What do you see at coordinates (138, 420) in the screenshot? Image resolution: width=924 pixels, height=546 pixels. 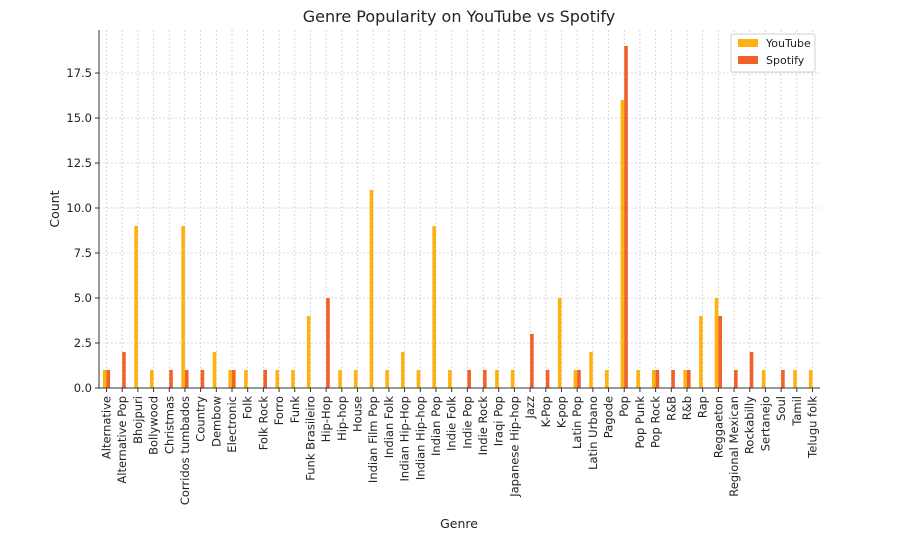 I see `x-tick-label: Bhojpuri` at bounding box center [138, 420].